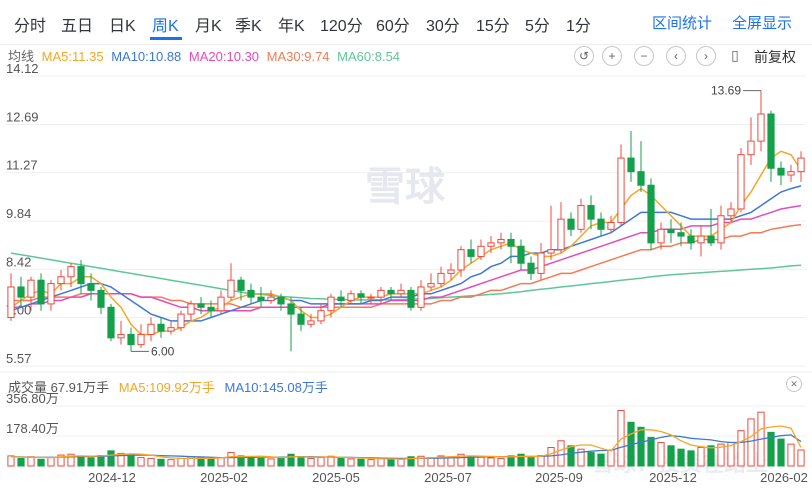 The image size is (812, 489). What do you see at coordinates (369, 56) in the screenshot?
I see `ma60-value: MA60:8.54` at bounding box center [369, 56].